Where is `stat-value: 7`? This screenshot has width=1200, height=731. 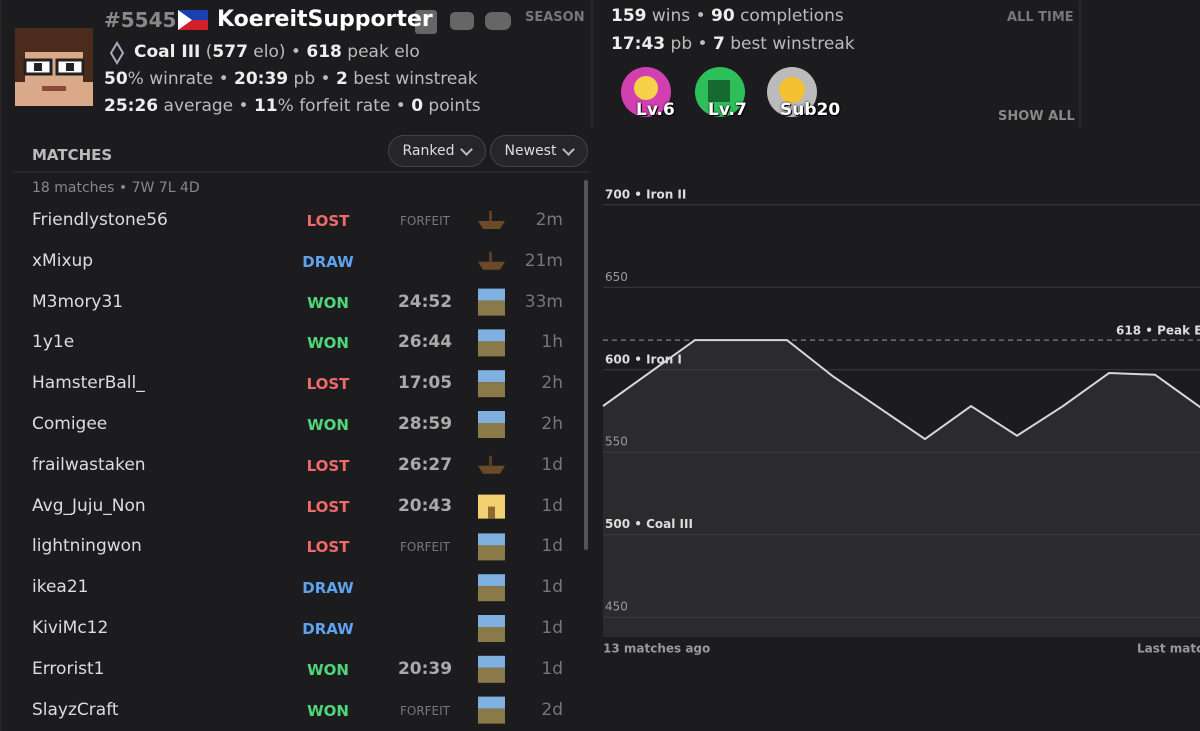 stat-value: 7 is located at coordinates (718, 44).